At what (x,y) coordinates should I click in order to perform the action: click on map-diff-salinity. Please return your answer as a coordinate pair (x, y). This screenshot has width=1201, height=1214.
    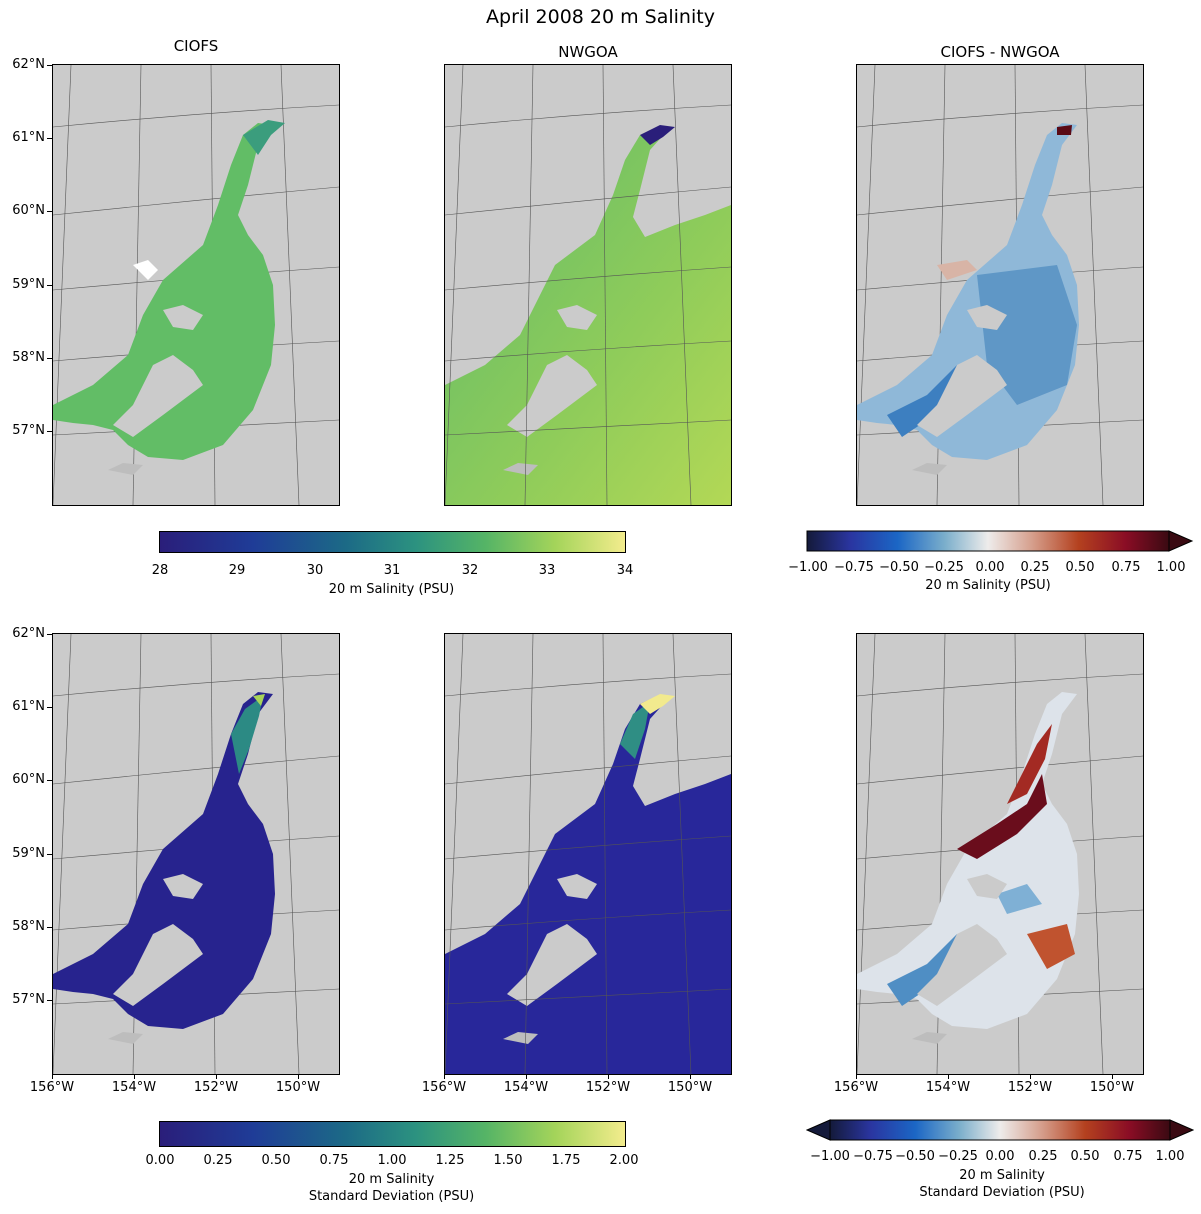
    Looking at the image, I should click on (1000, 285).